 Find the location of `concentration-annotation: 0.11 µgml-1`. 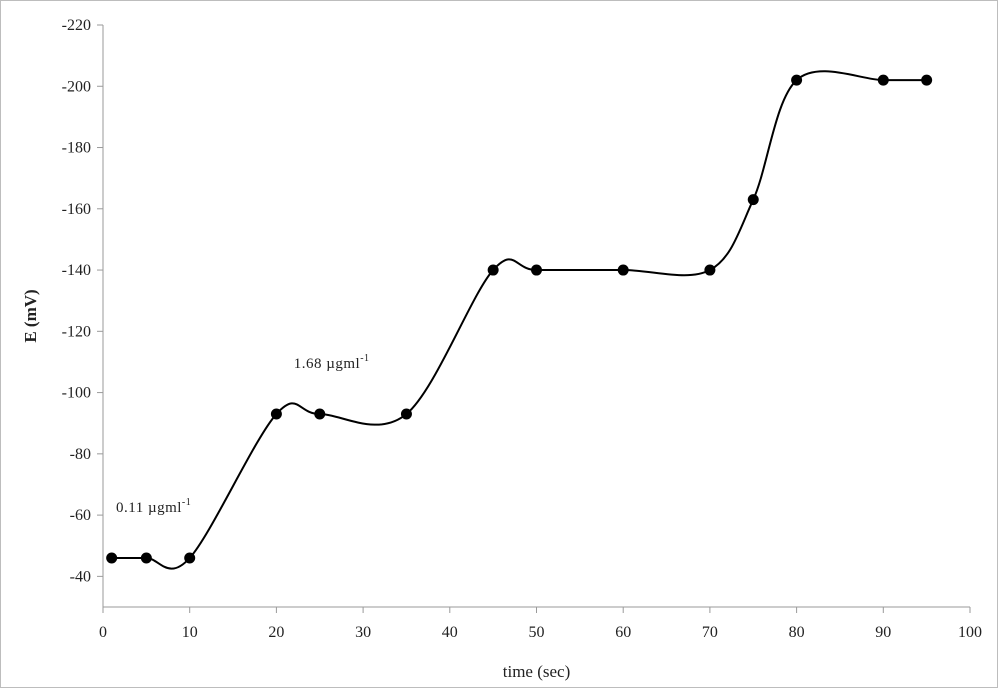

concentration-annotation: 0.11 µgml-1 is located at coordinates (153, 506).